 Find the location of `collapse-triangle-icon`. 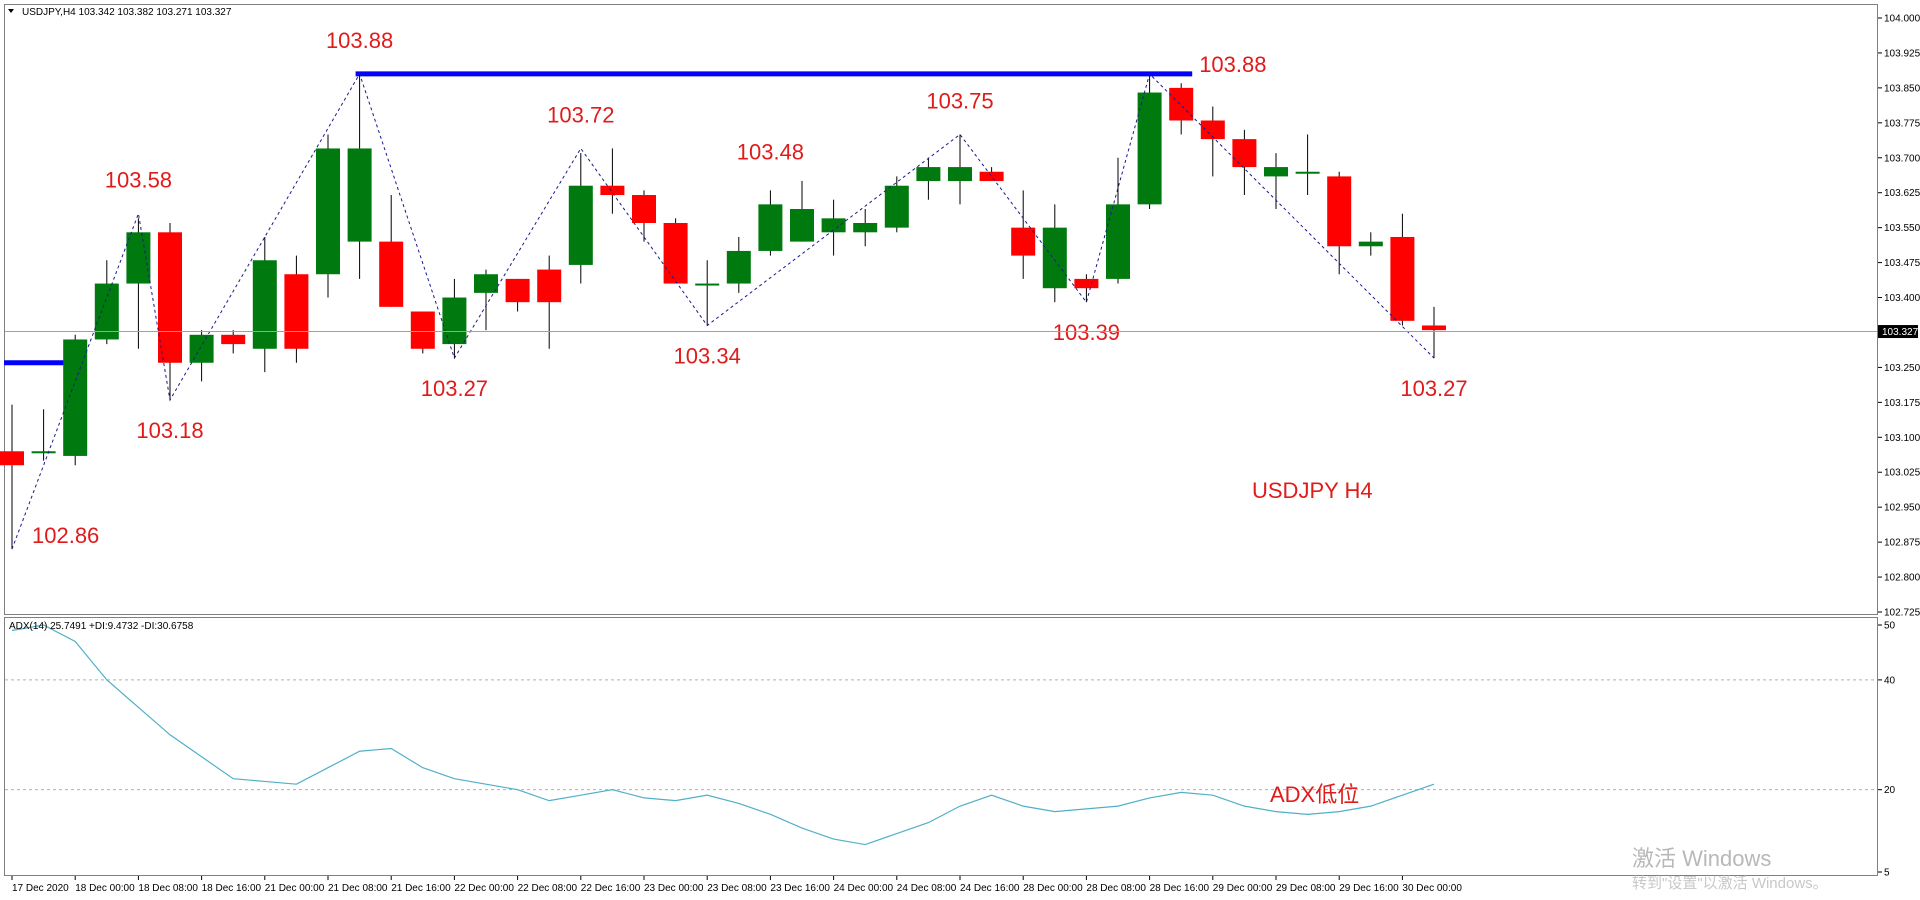

collapse-triangle-icon is located at coordinates (11, 11).